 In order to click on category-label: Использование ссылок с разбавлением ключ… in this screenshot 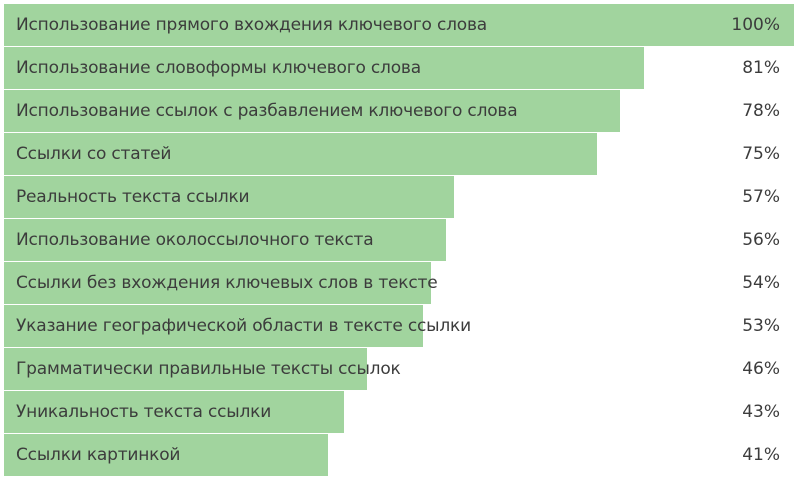, I will do `click(267, 111)`.